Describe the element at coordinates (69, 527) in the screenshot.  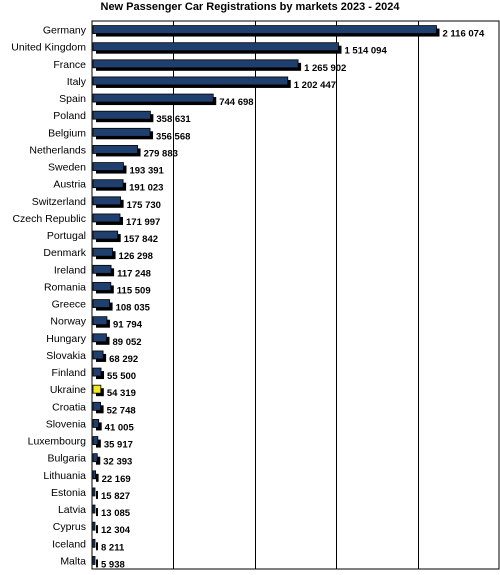
I see `category-label: Cyprus` at that location.